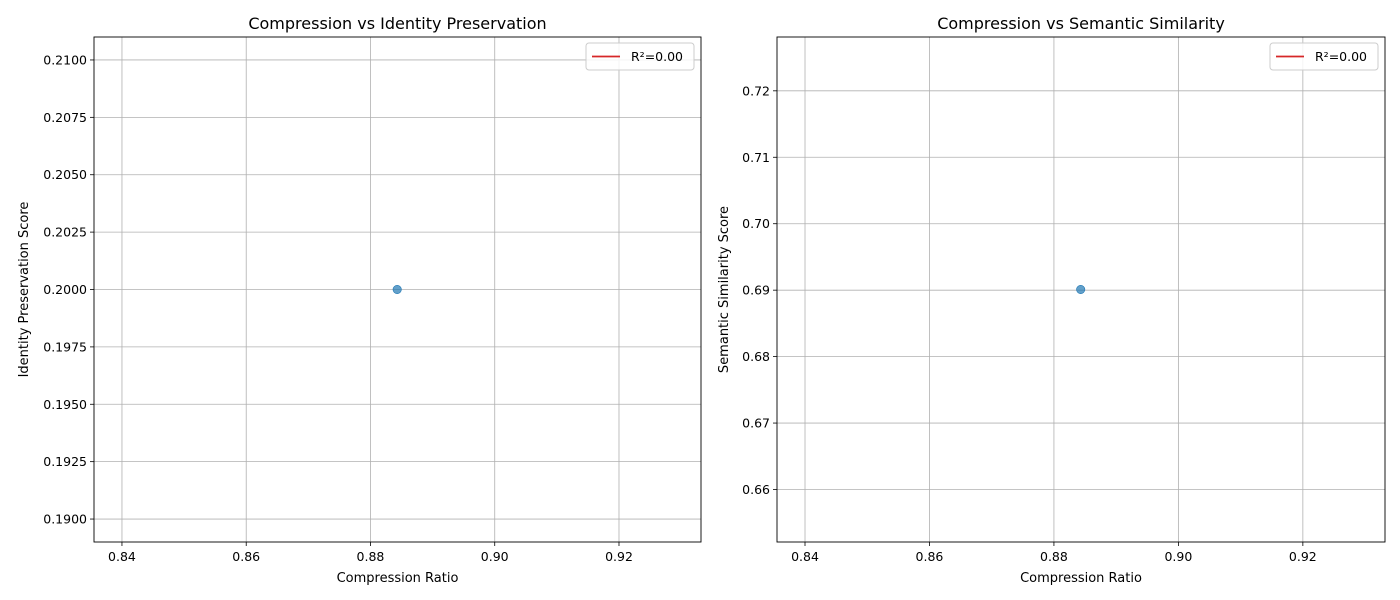  Describe the element at coordinates (724, 289) in the screenshot. I see `y-axis-label: Semantic Similarity Score` at that location.